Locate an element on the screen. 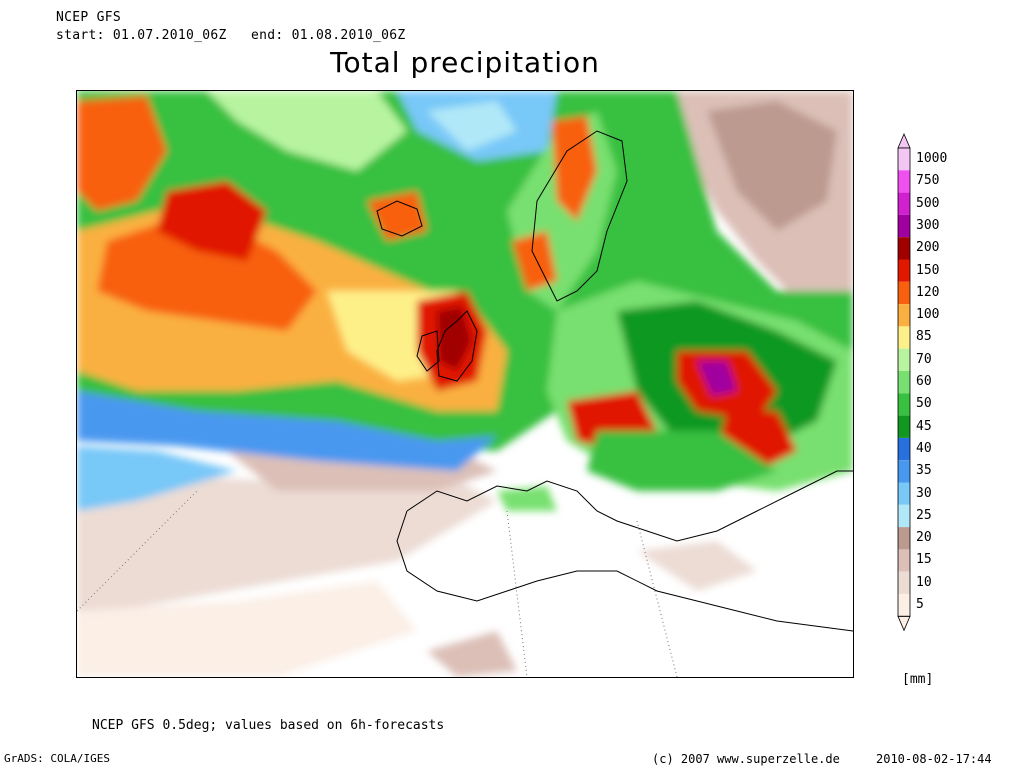 The width and height of the screenshot is (1024, 768). legend-label-120: 120 is located at coordinates (928, 292).